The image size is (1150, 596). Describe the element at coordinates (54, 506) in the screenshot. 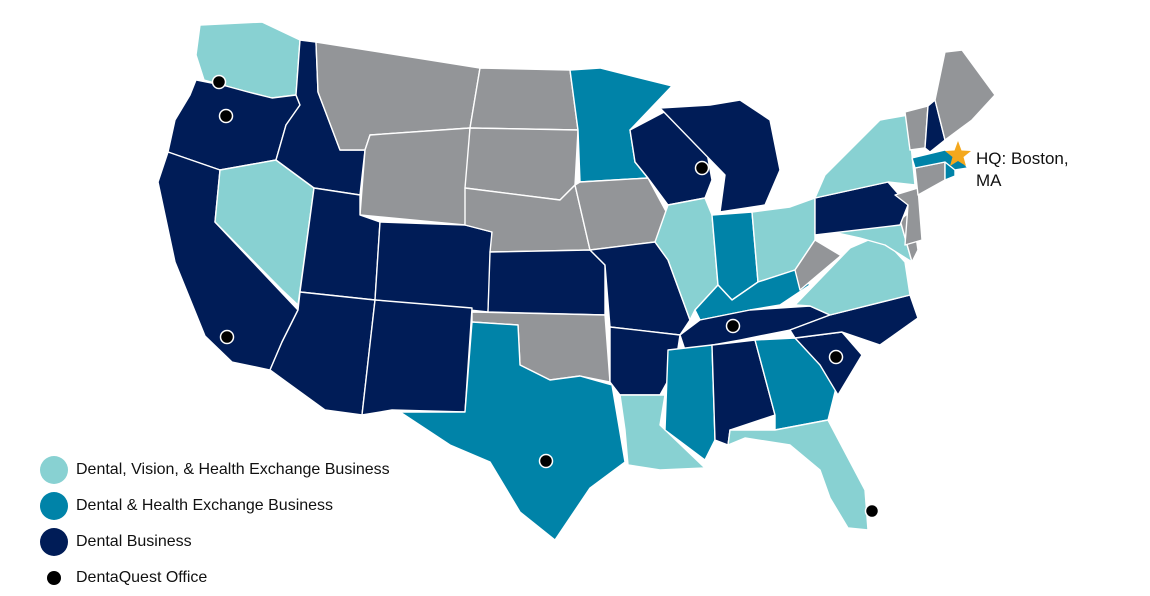

I see `legend-swatch-dh` at that location.